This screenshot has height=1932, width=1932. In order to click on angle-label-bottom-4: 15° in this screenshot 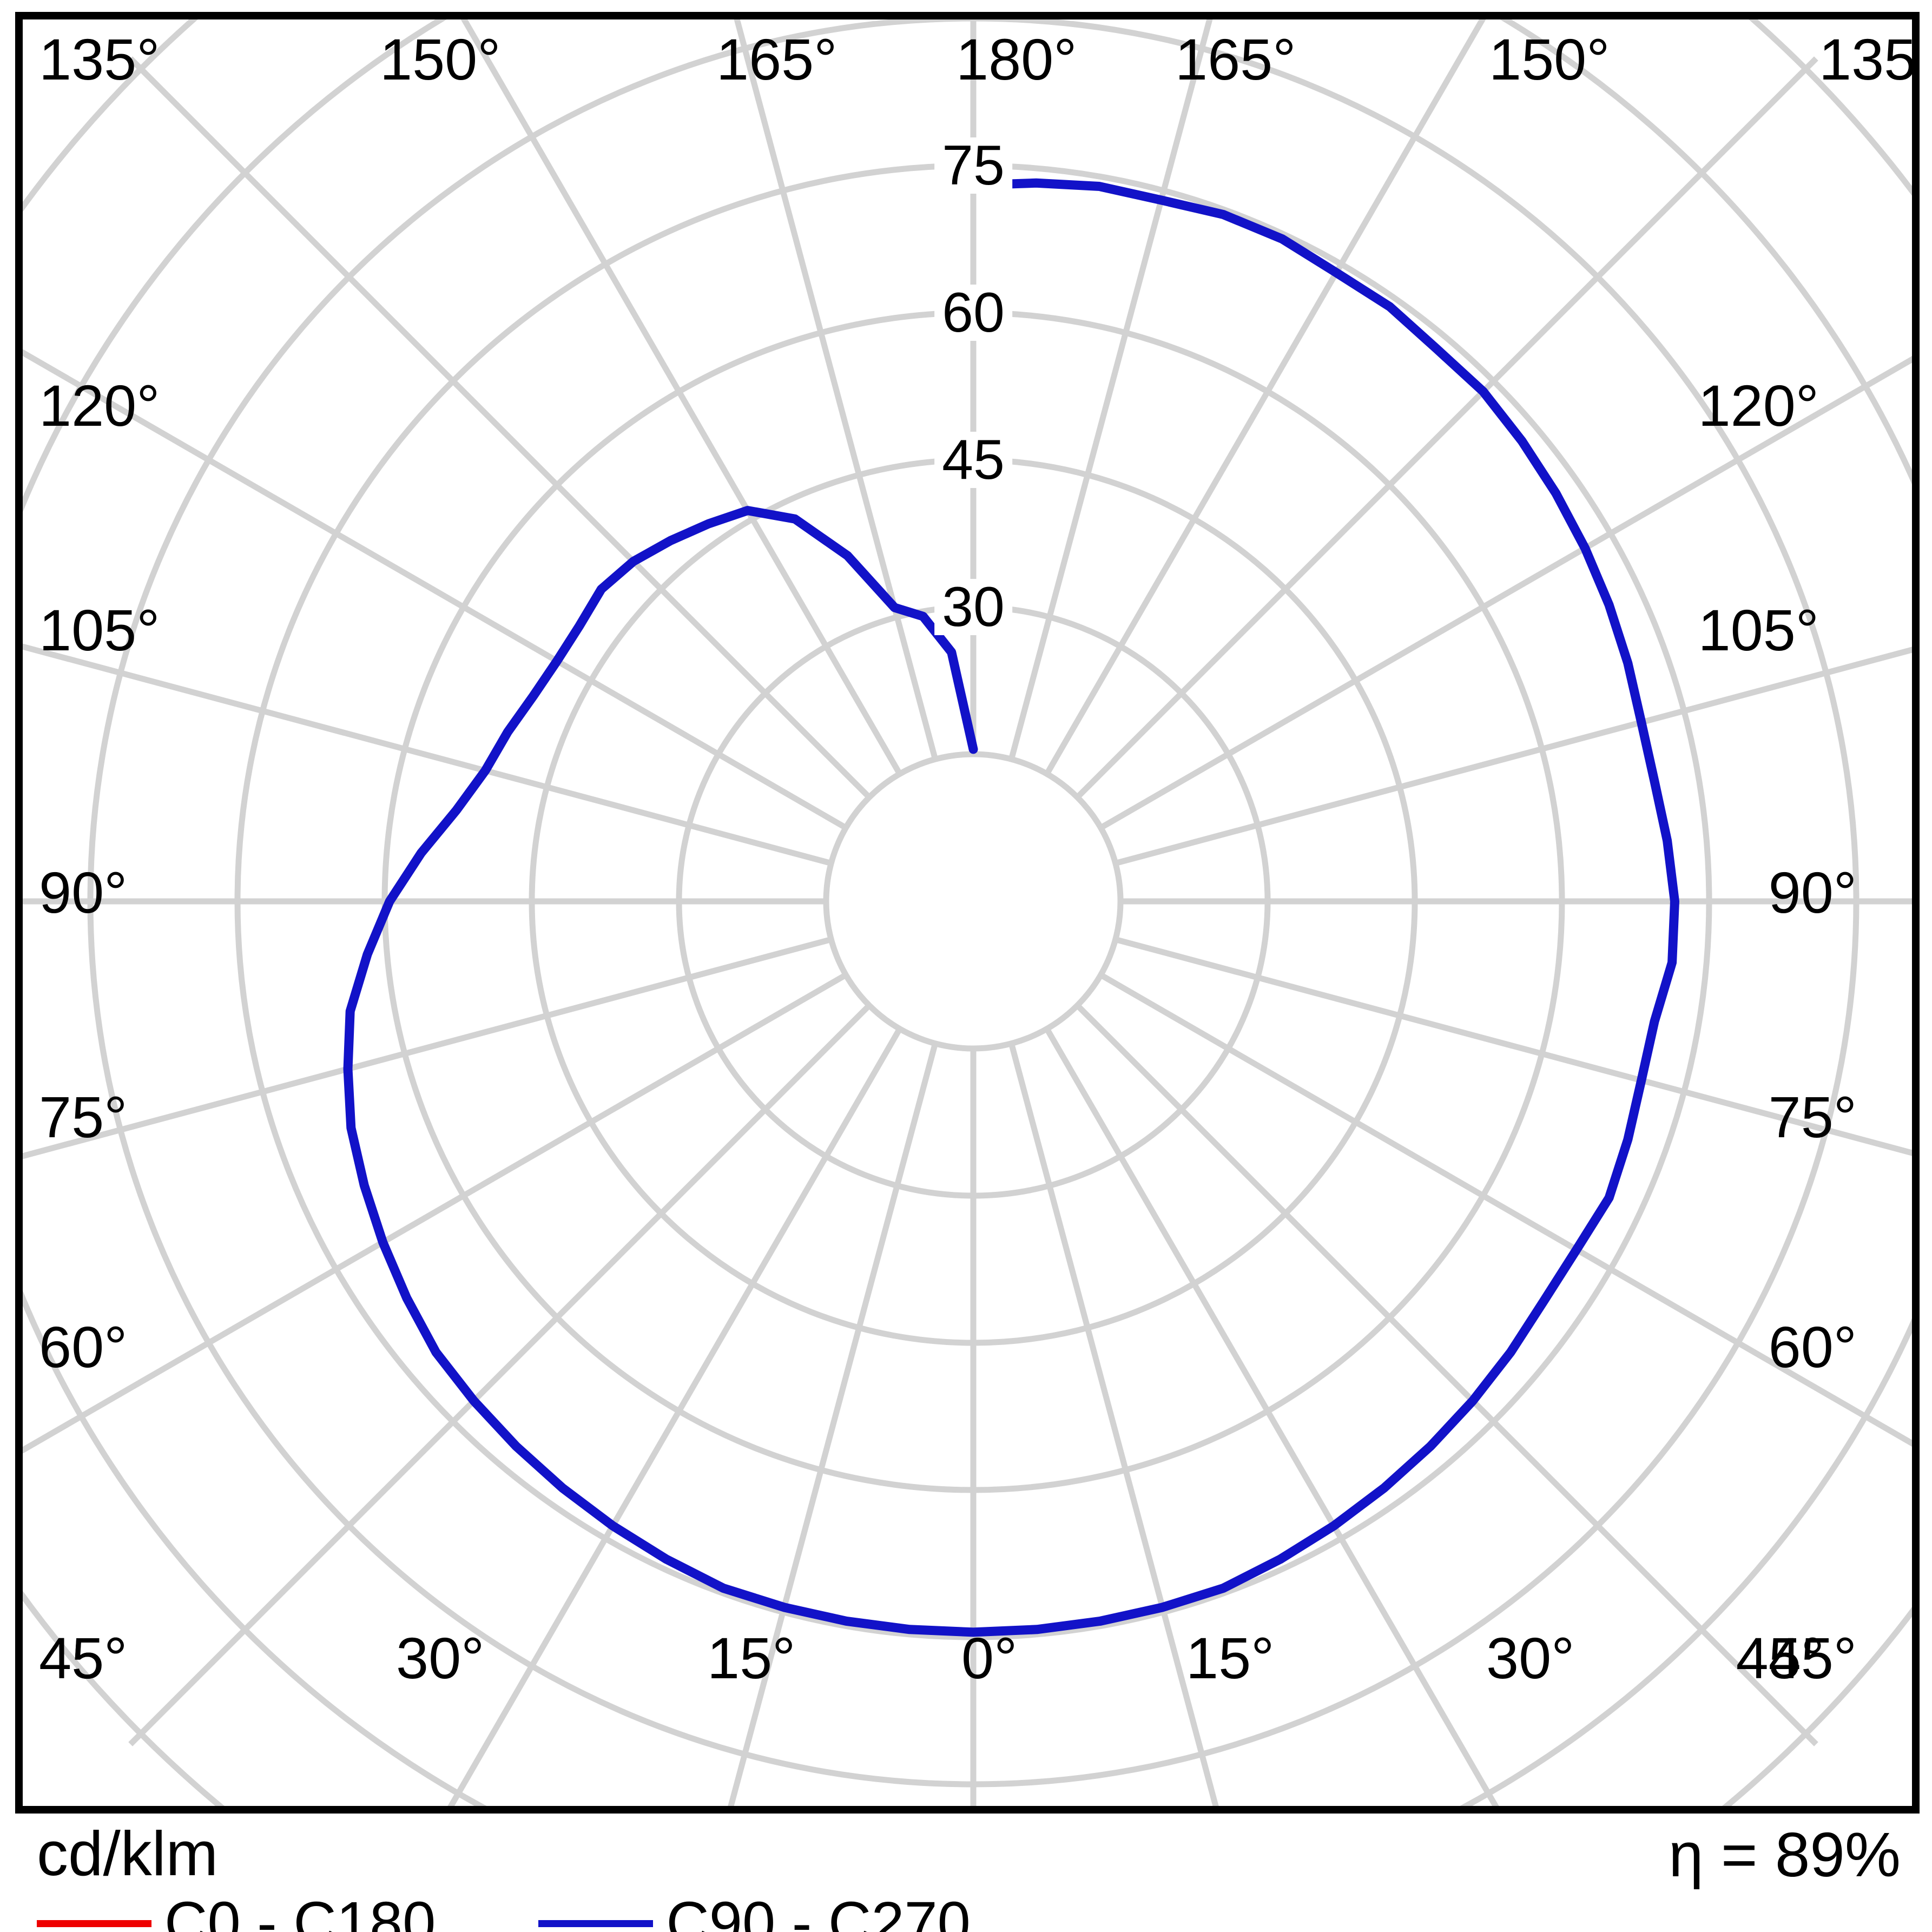, I will do `click(1231, 1658)`.